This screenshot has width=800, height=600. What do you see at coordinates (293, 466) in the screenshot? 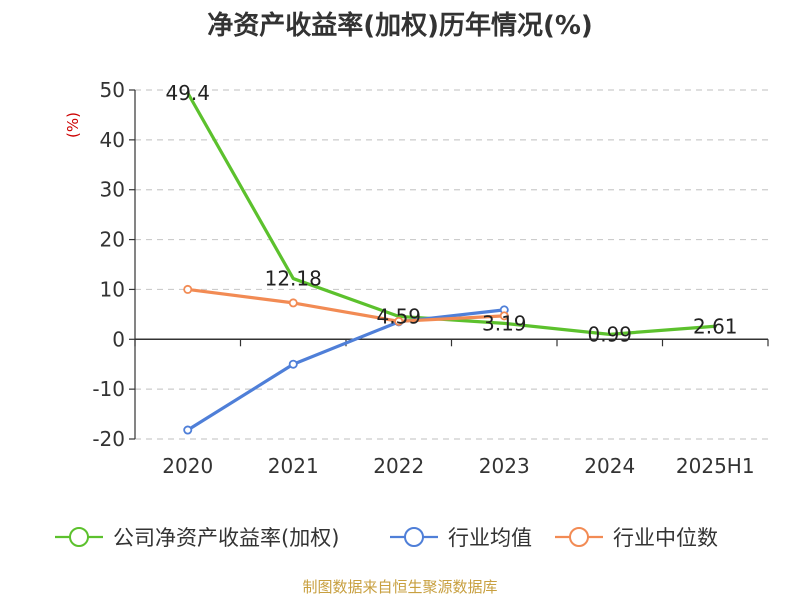
I see `x-tick-label: 2021` at bounding box center [293, 466].